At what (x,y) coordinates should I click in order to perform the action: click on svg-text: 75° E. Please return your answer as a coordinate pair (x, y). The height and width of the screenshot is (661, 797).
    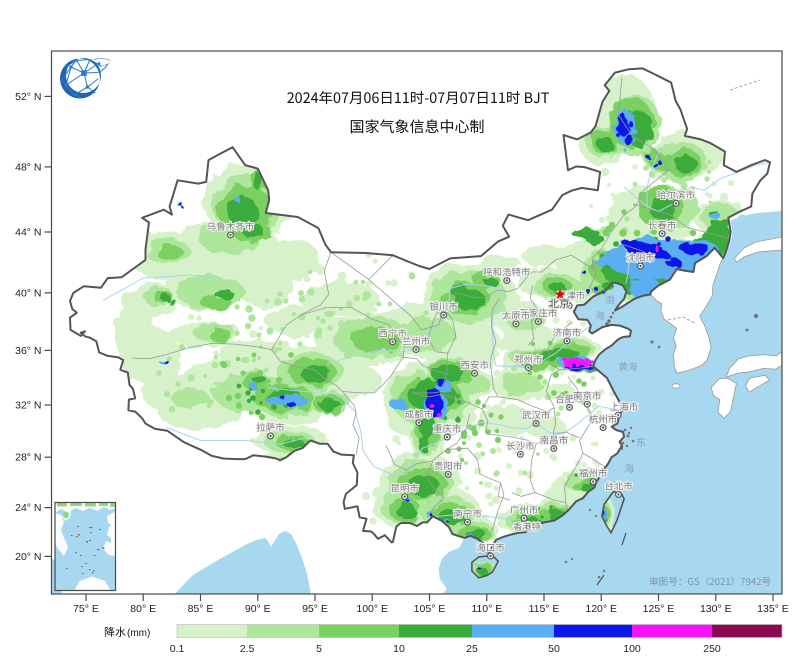
    Looking at the image, I should click on (86, 609).